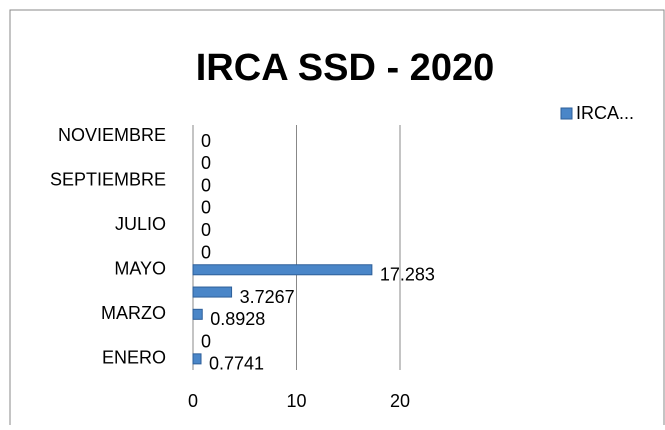  What do you see at coordinates (407, 275) in the screenshot?
I see `data-label: 17.283` at bounding box center [407, 275].